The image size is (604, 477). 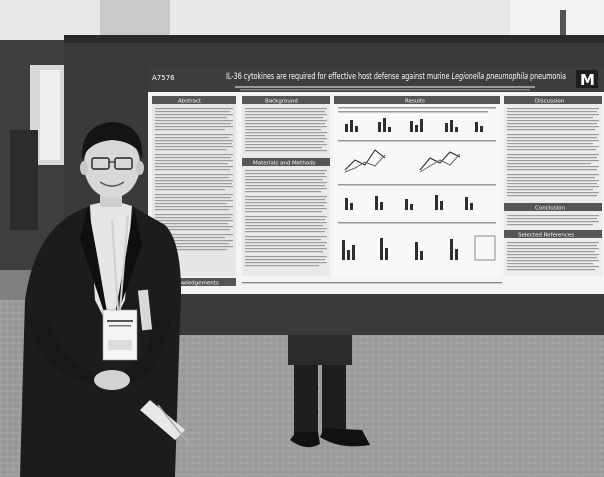 I want to click on results-figures, so click(x=417, y=184).